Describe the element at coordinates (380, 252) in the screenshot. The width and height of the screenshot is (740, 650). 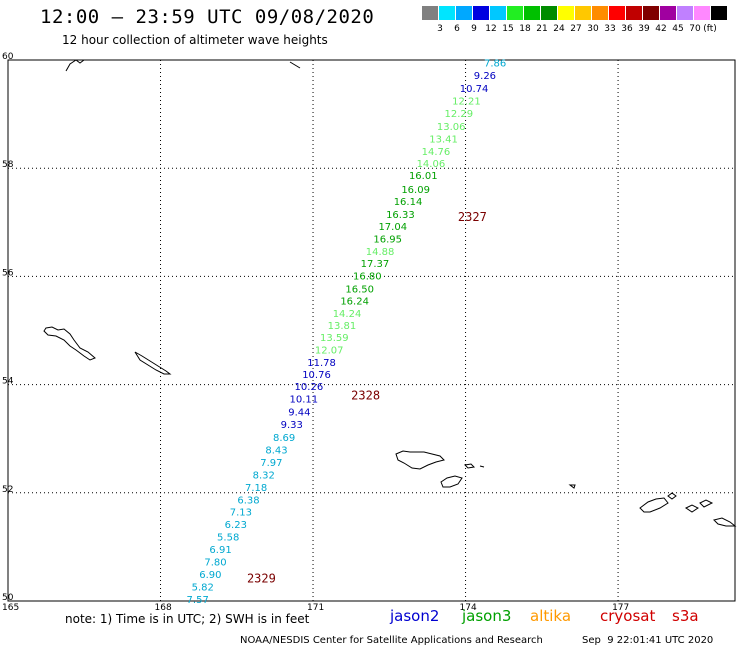
I see `swh-point-label: 14.88` at that location.